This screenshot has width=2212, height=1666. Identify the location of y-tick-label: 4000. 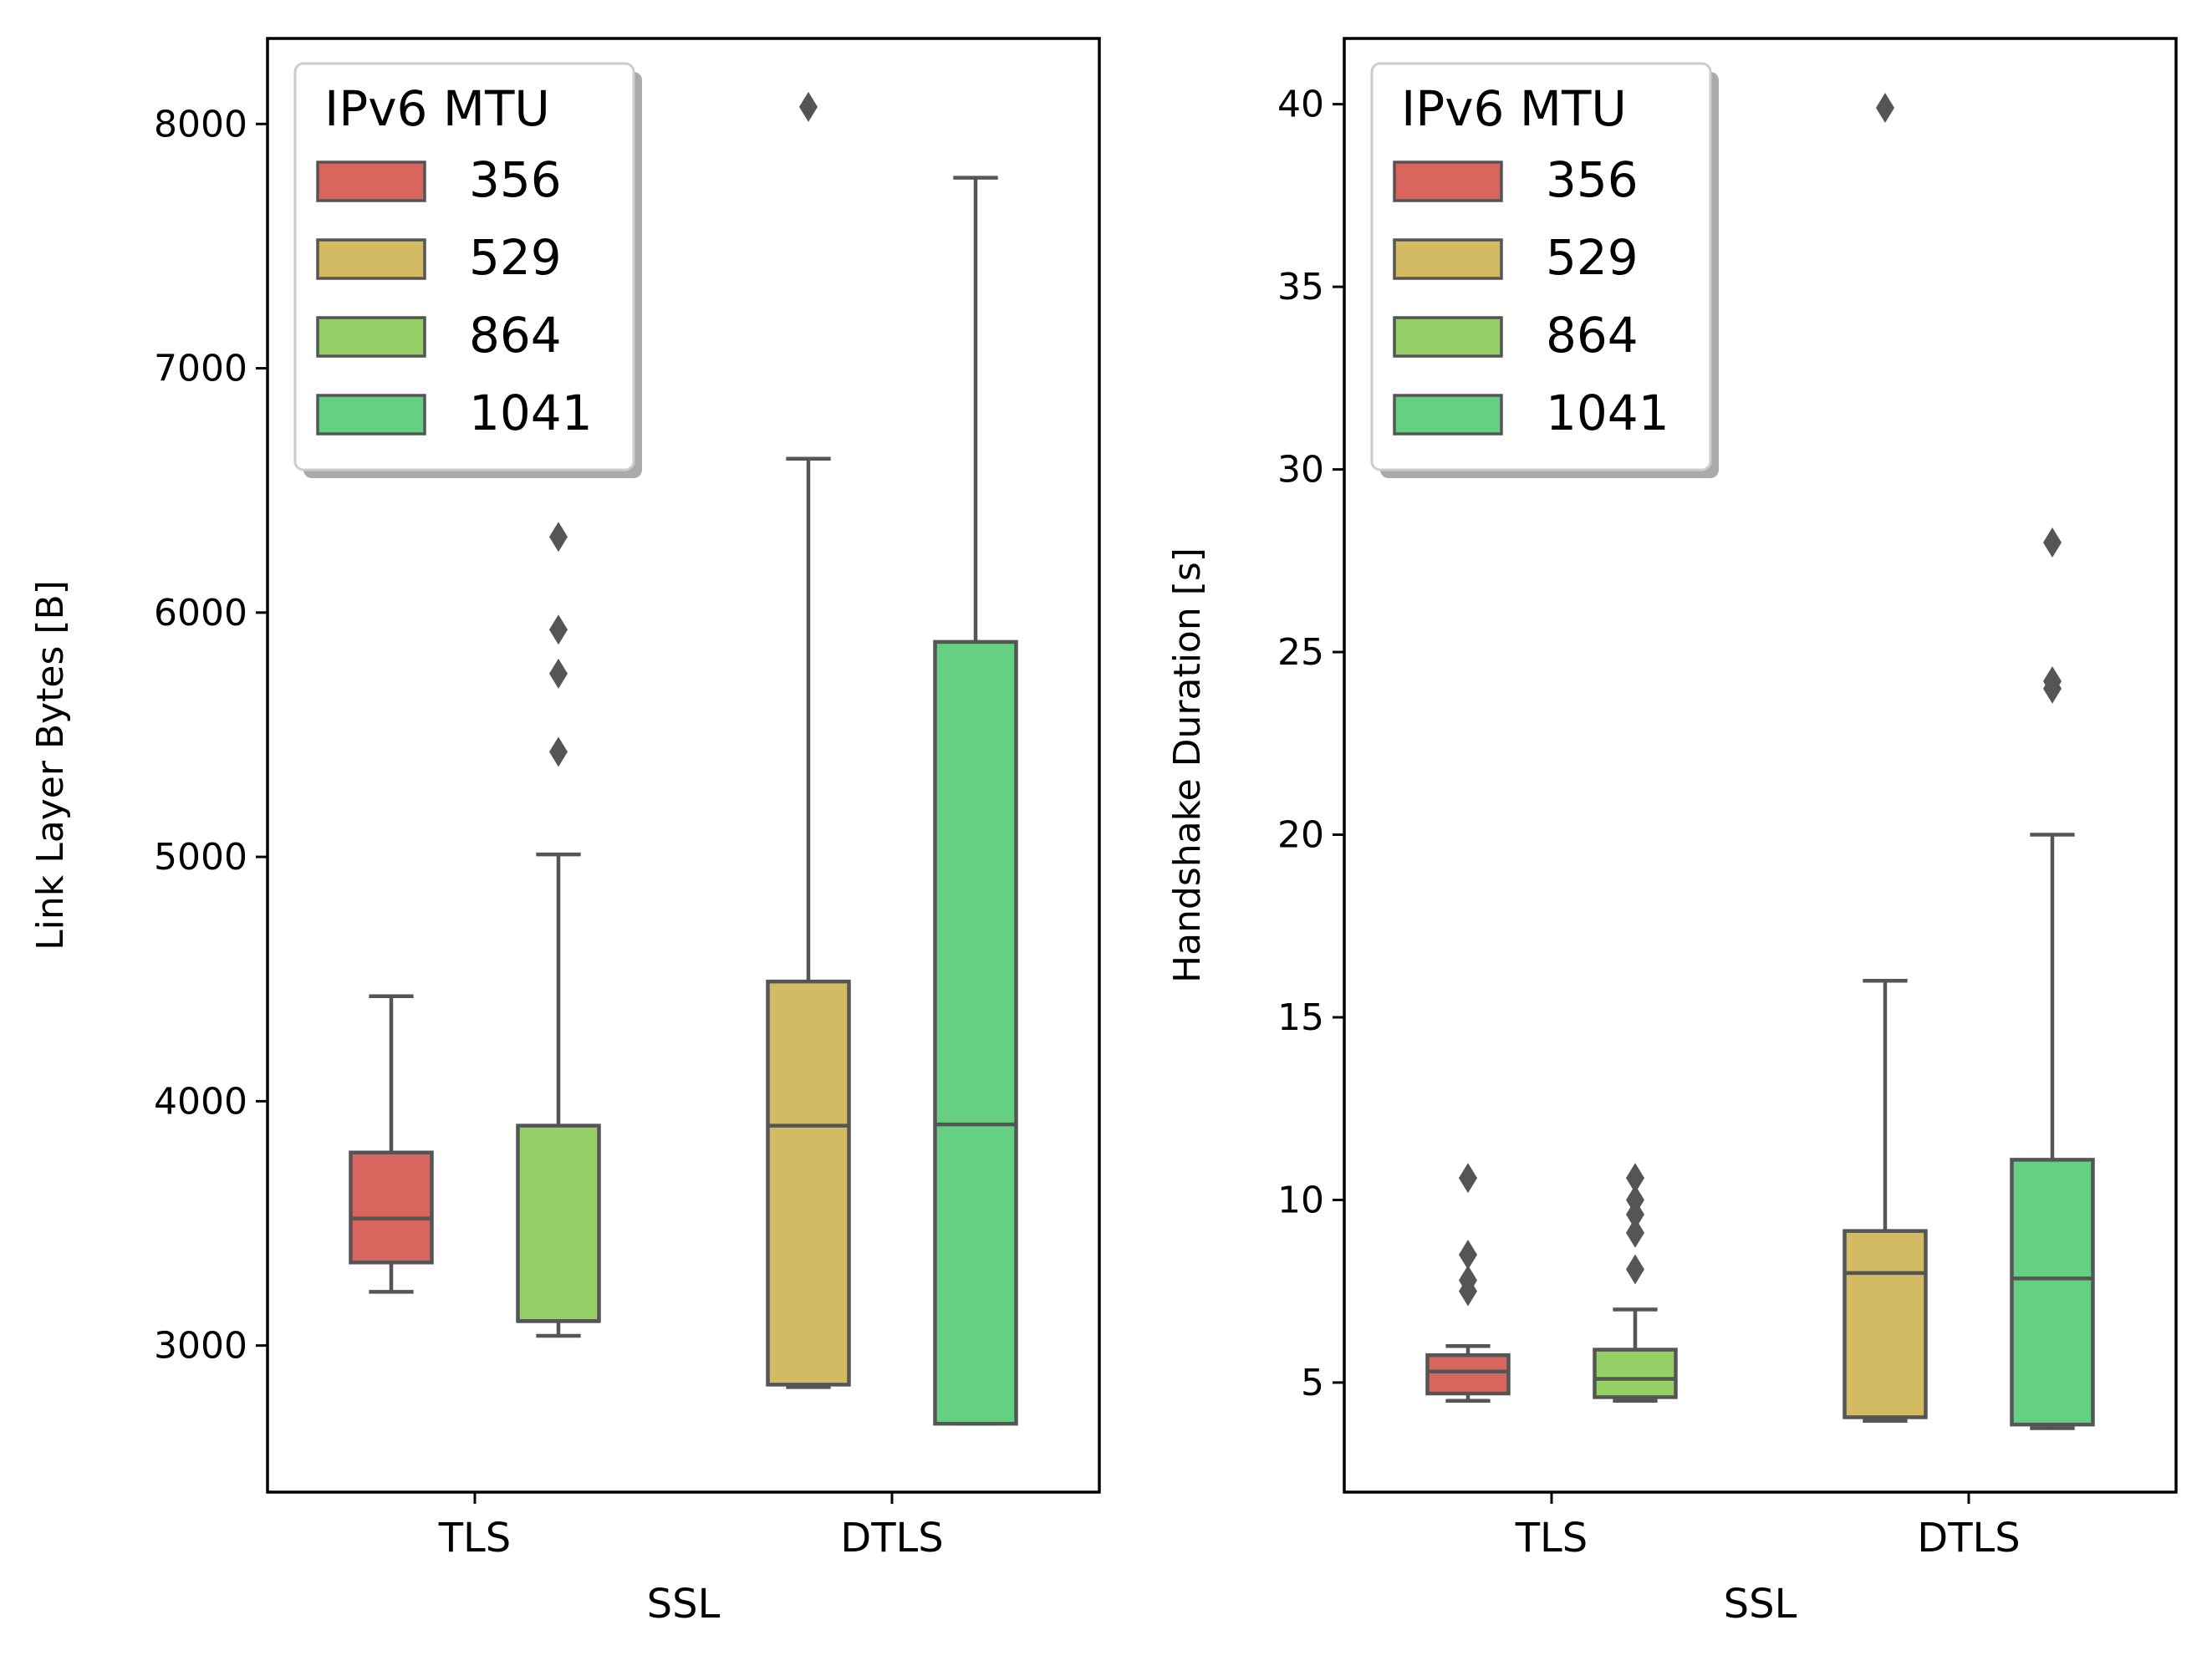
(200, 1101).